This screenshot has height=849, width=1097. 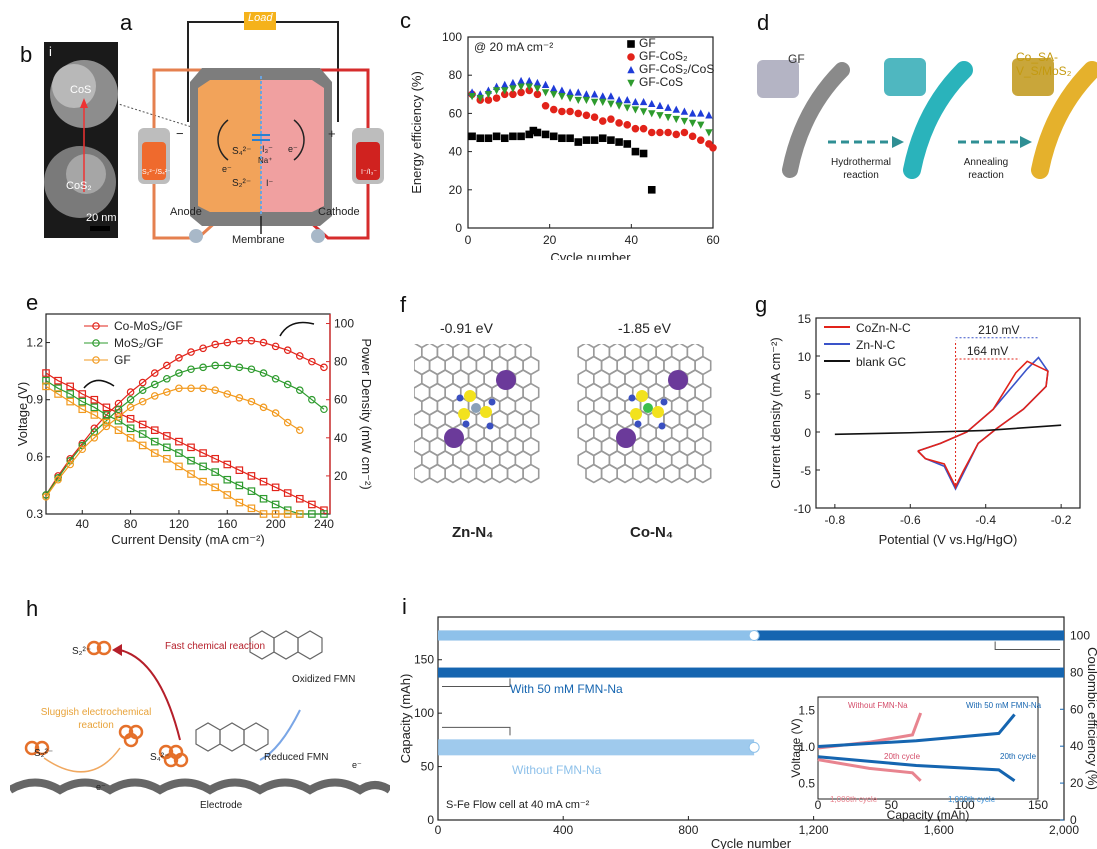 I want to click on x-tick-label: 0, so click(x=468, y=240).